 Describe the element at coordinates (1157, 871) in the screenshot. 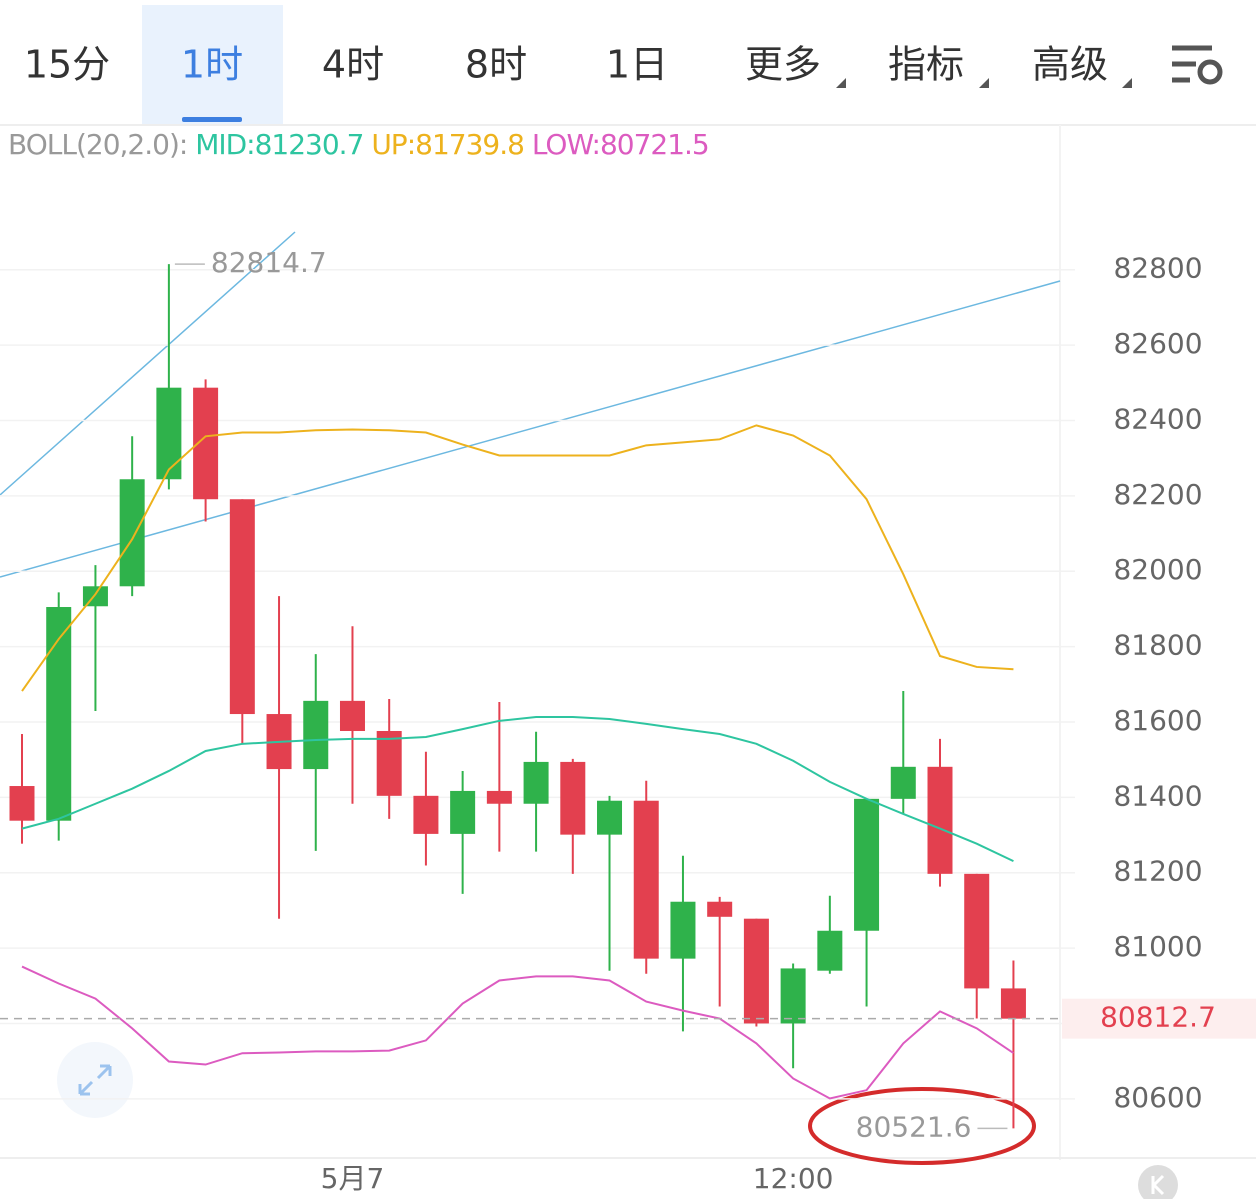

I see `y-tick-label: 81200` at that location.